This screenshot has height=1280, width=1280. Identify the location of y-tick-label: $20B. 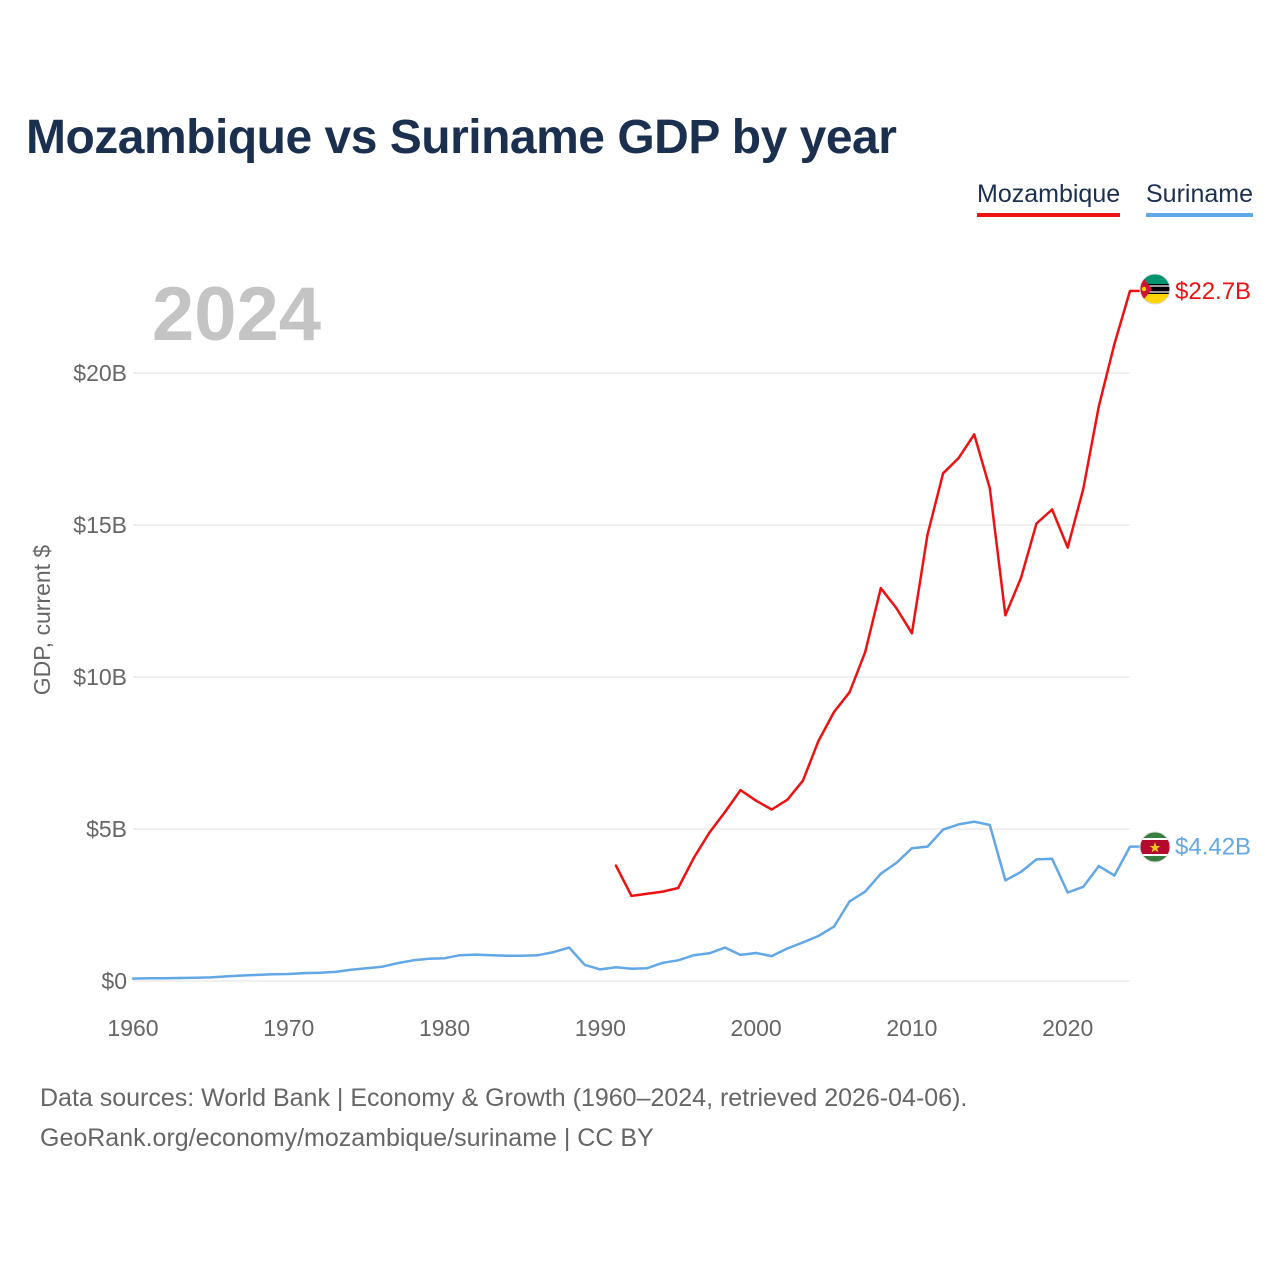
(100, 373).